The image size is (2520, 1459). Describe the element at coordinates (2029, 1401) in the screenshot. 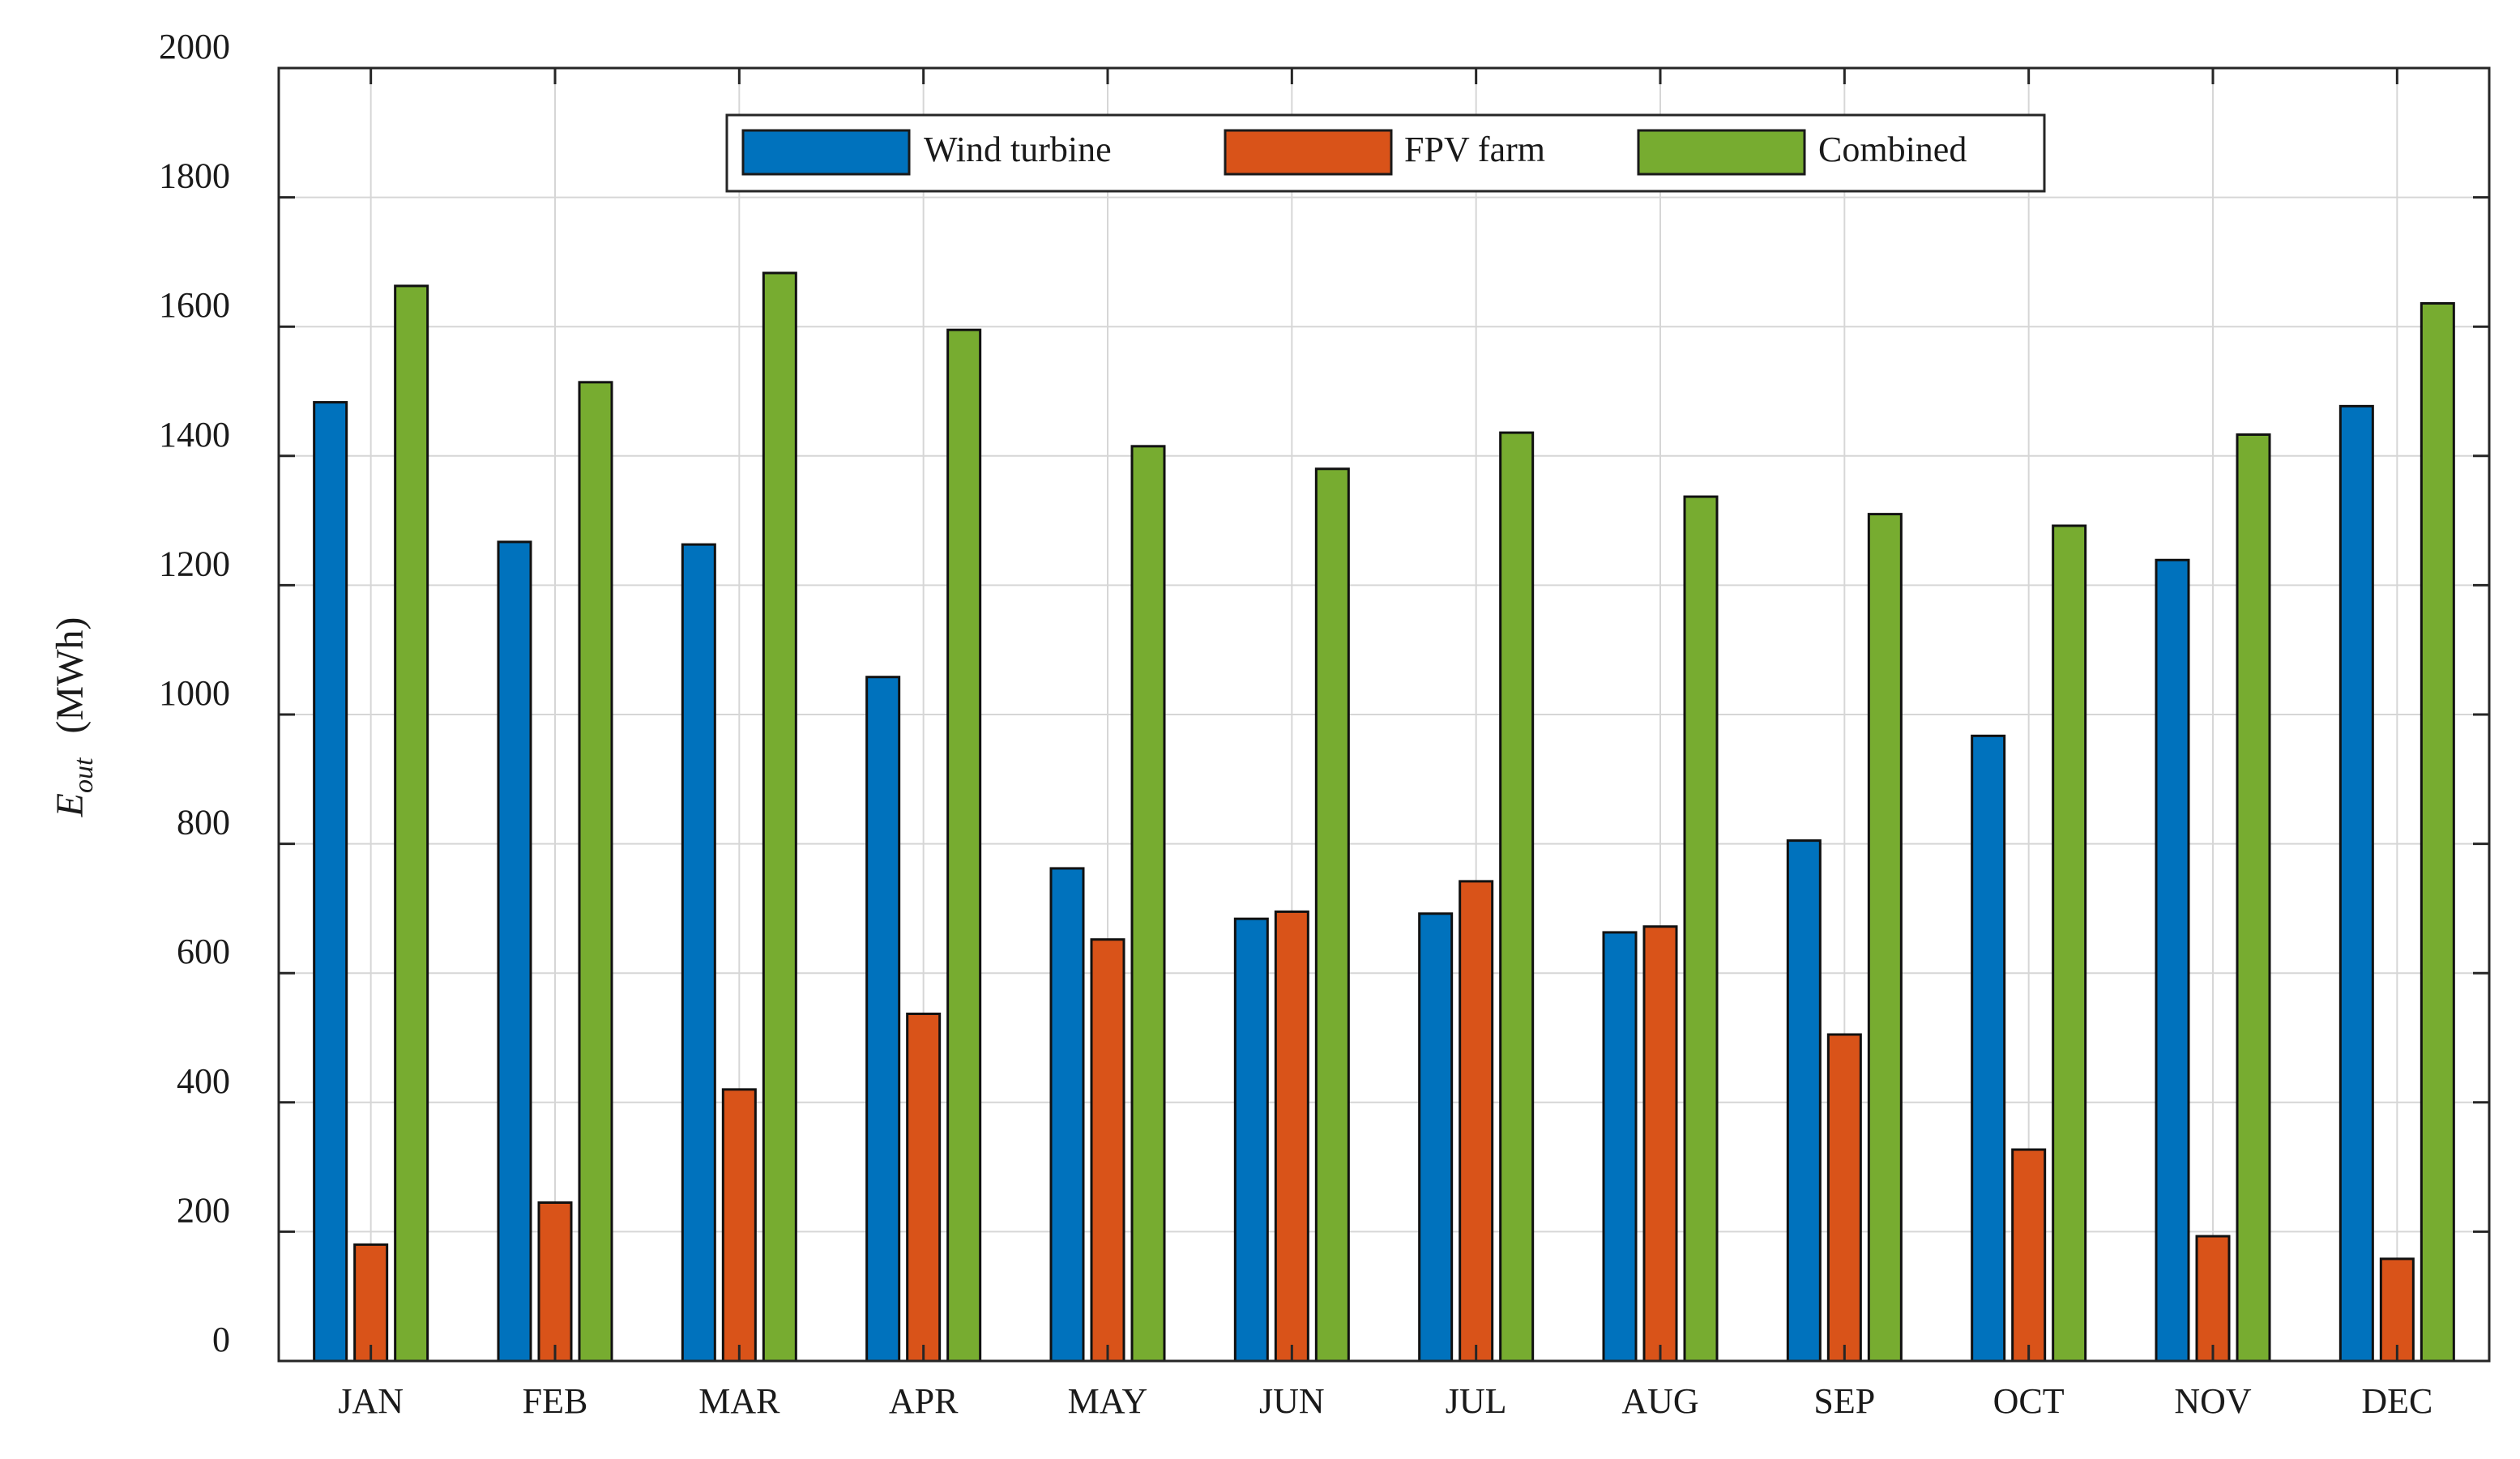

I see `x-tick-label-oct: OCT` at that location.